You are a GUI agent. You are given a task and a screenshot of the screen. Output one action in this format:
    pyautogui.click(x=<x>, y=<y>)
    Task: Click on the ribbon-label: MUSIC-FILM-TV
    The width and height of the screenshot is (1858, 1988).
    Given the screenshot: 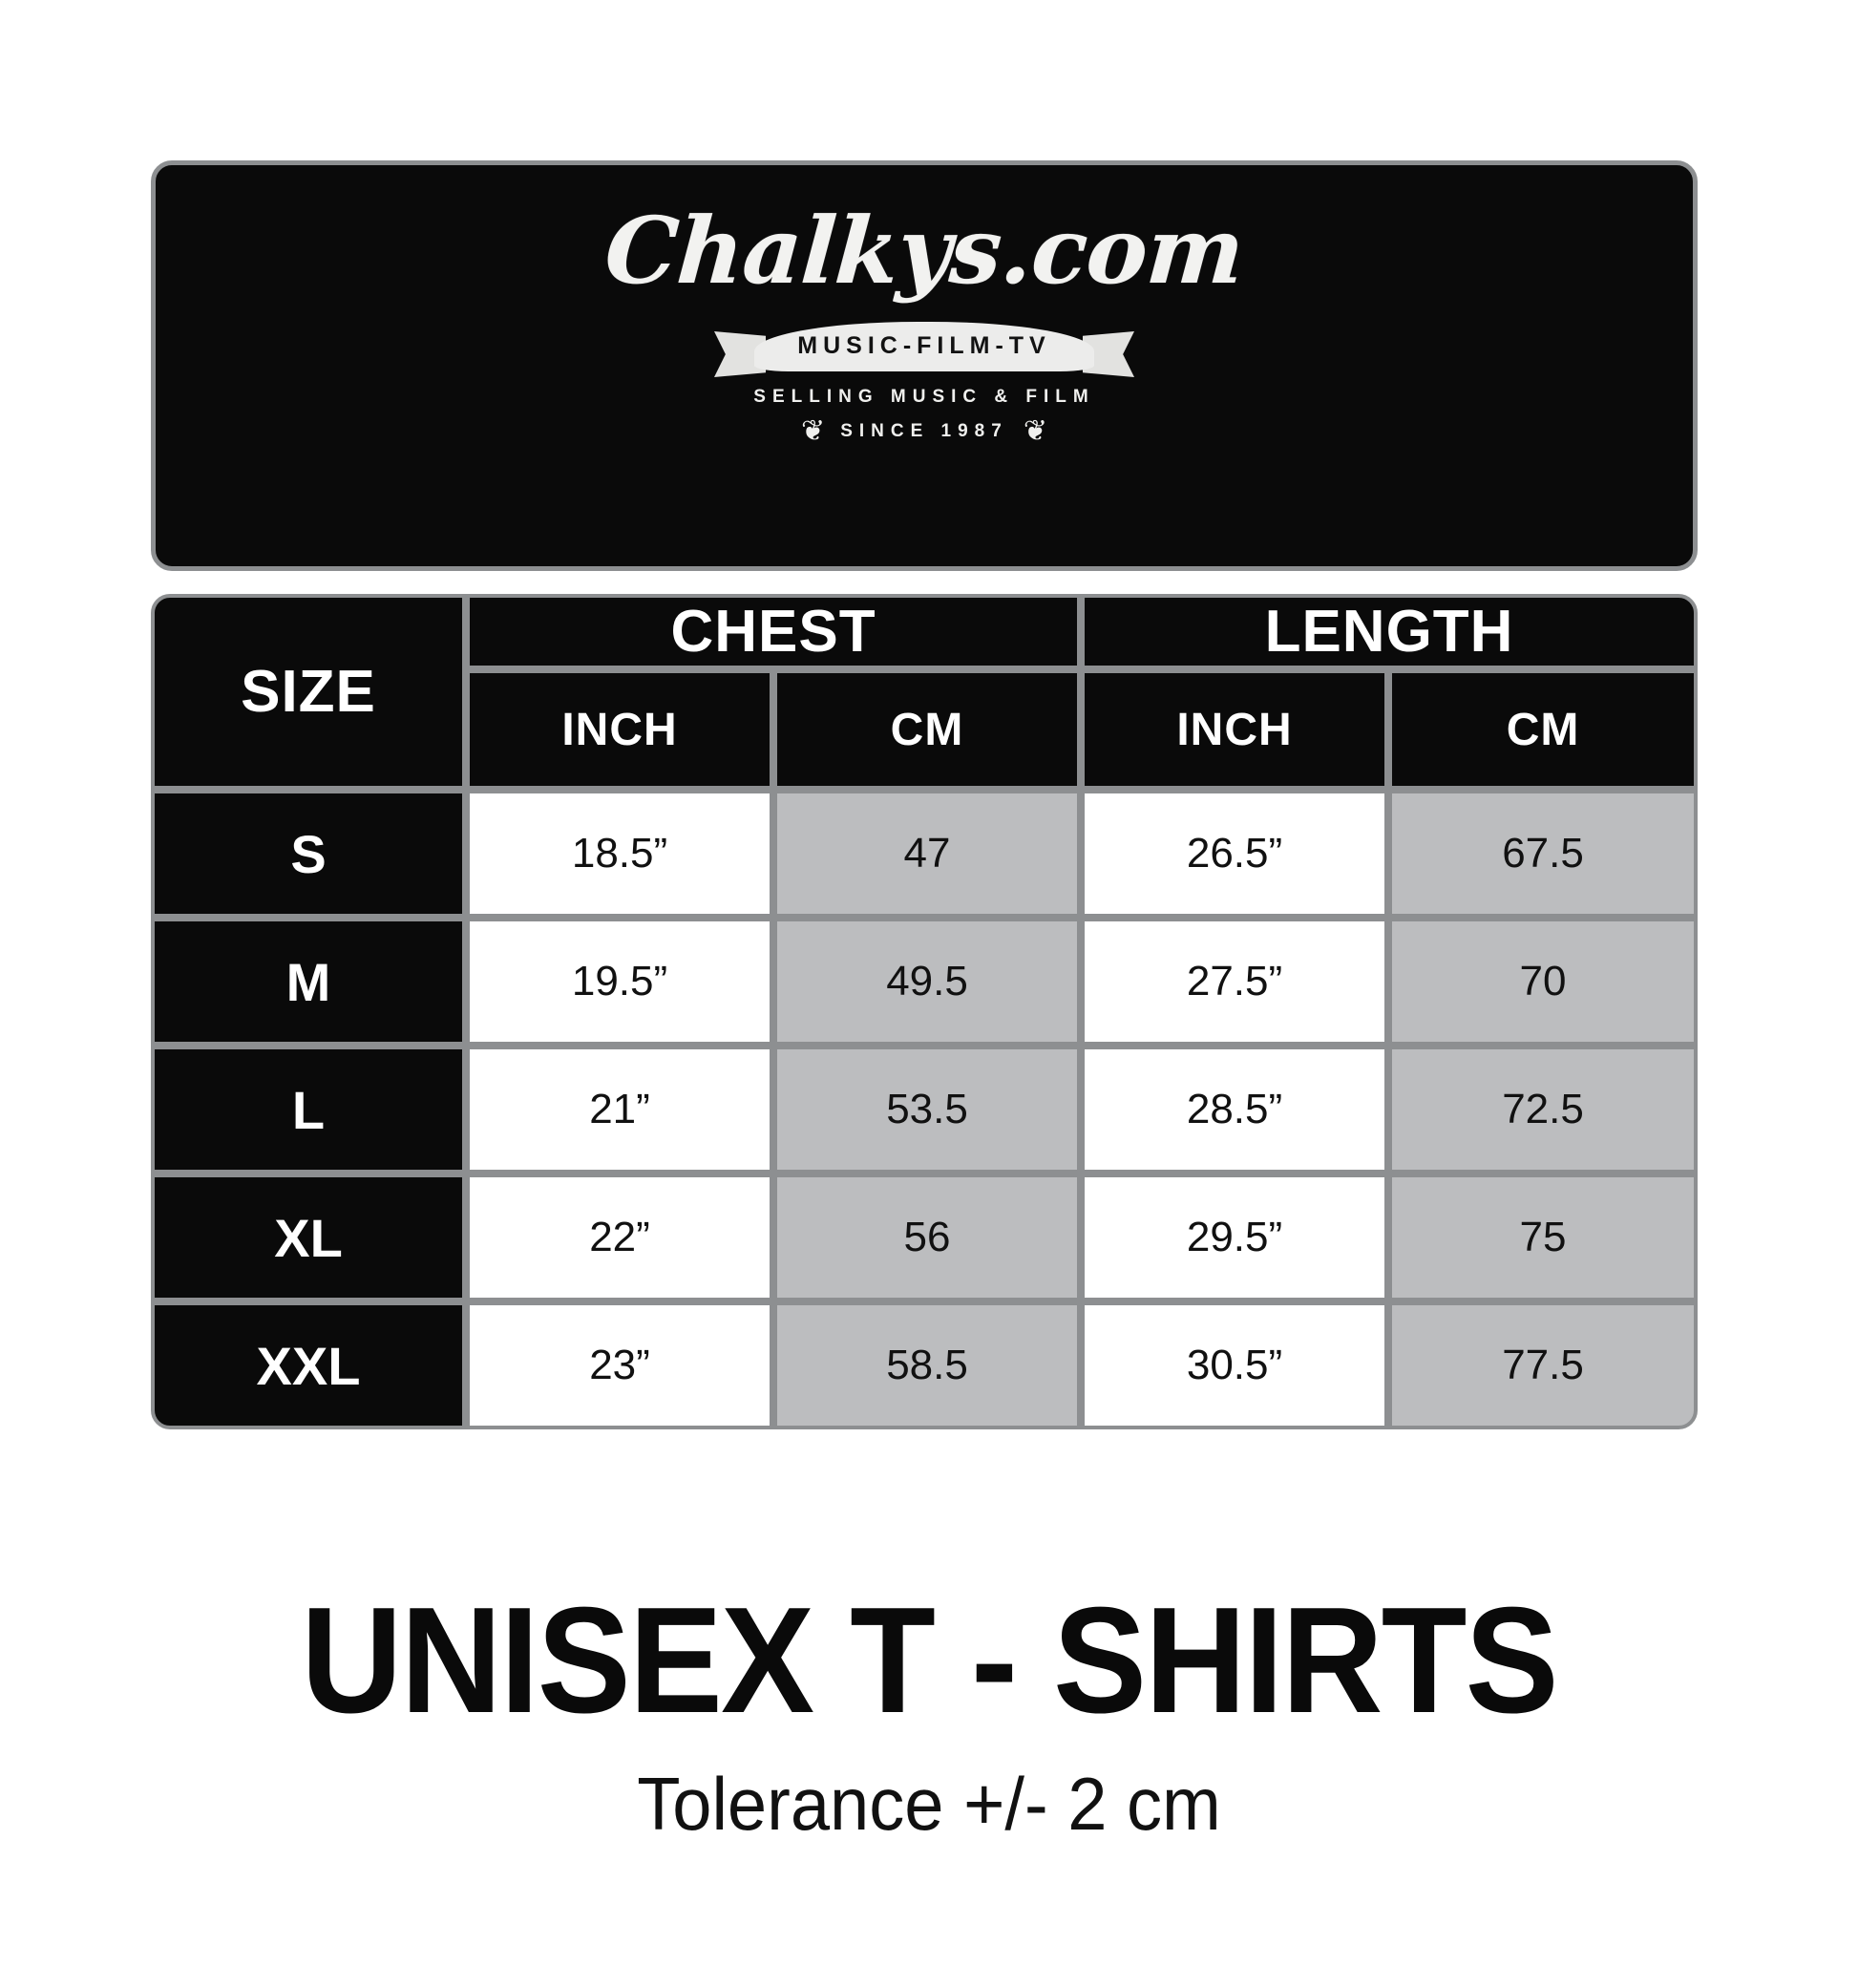 What is the action you would take?
    pyautogui.click(x=924, y=345)
    